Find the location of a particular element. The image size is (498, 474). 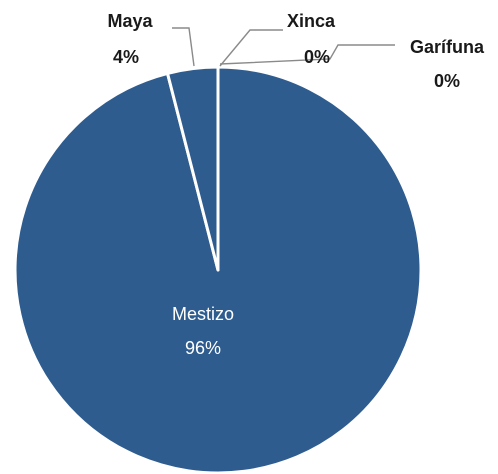

maya-label-value: 4% is located at coordinates (126, 57).